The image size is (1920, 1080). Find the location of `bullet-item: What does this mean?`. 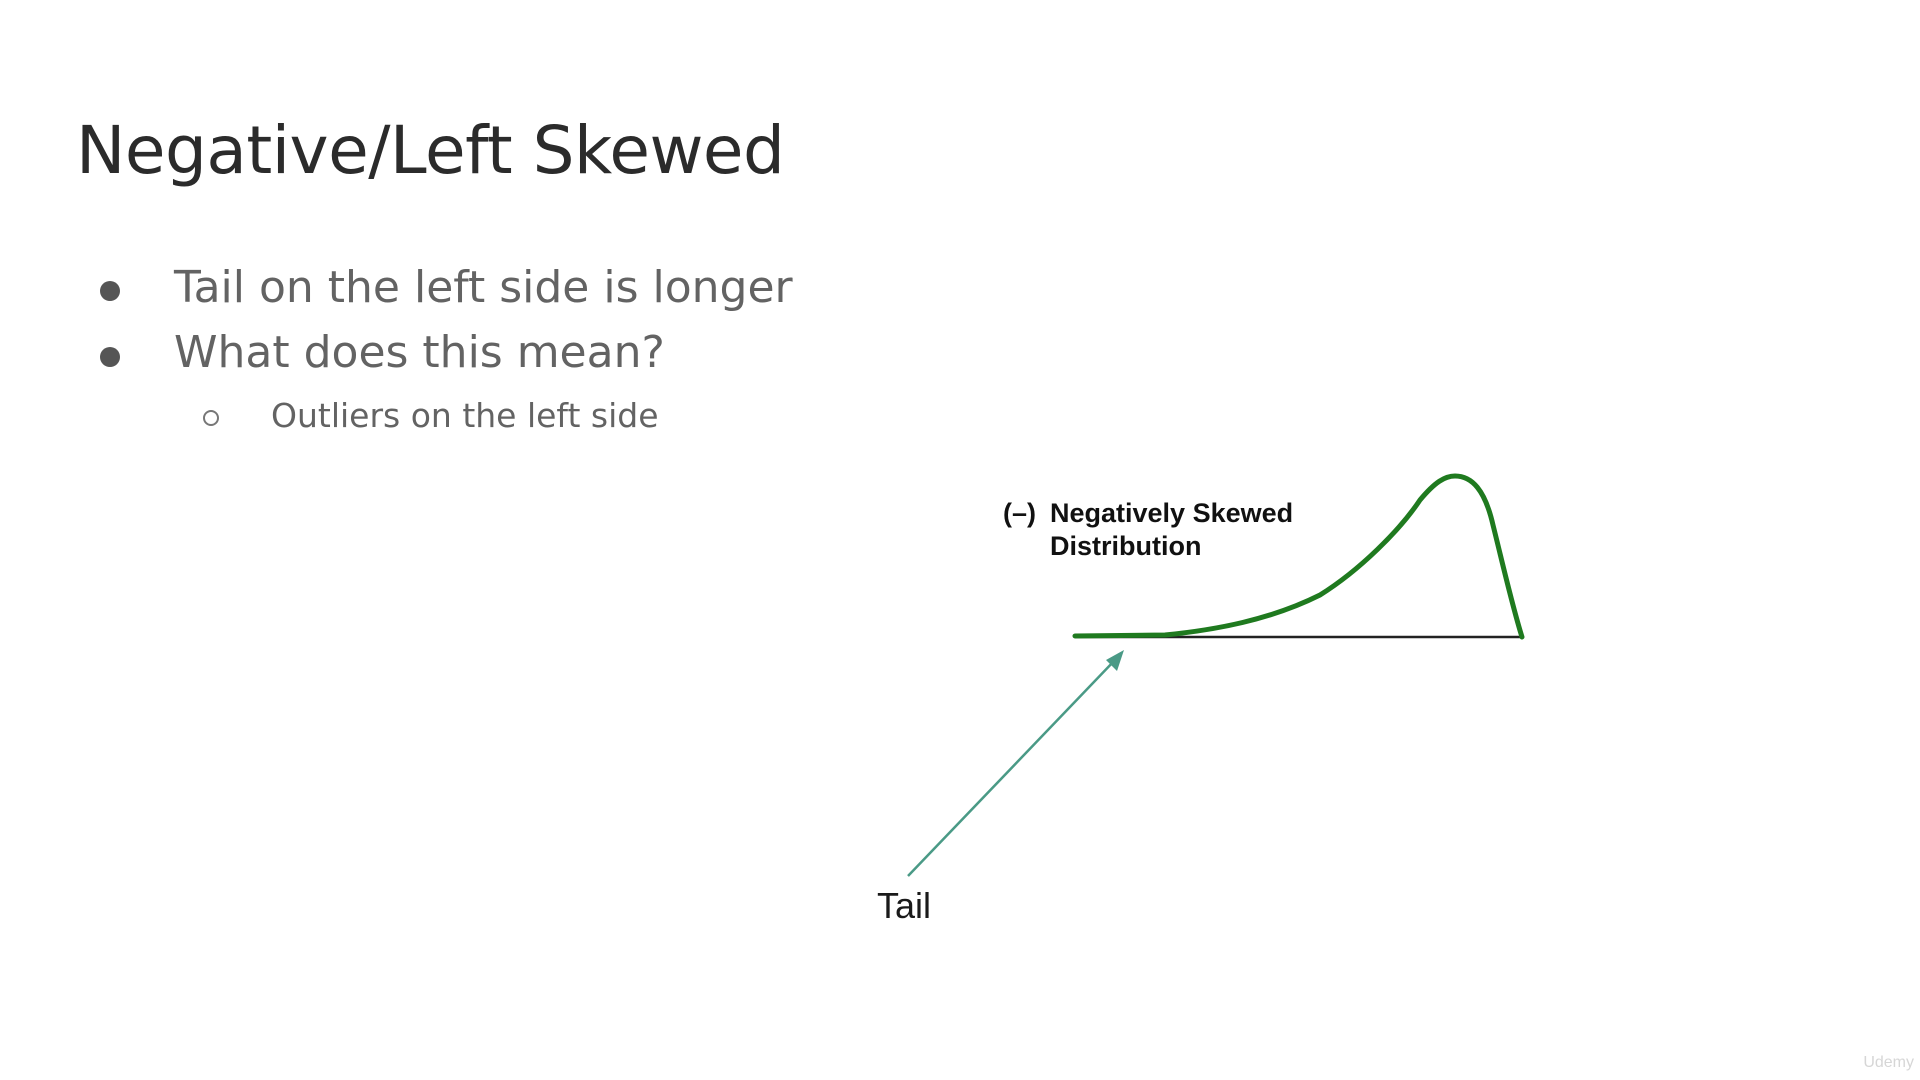

bullet-item: What does this mean? is located at coordinates (419, 352).